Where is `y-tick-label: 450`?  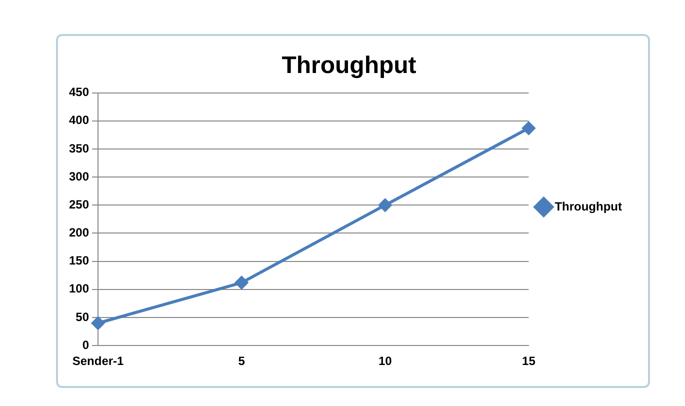 y-tick-label: 450 is located at coordinates (79, 92).